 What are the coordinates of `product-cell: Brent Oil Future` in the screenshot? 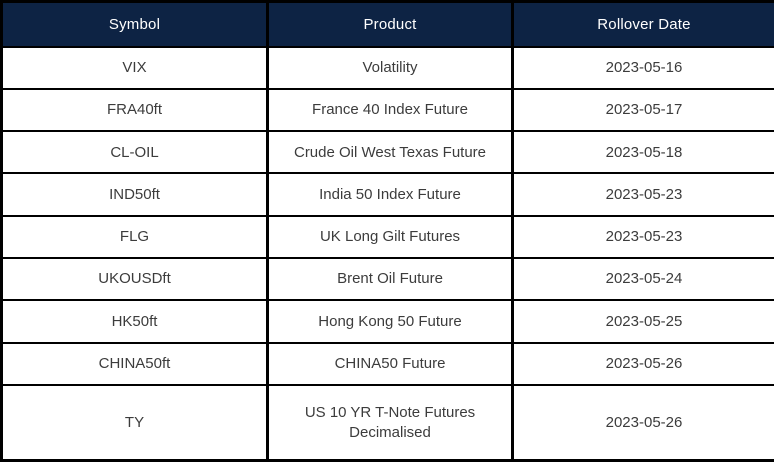 It's located at (390, 279).